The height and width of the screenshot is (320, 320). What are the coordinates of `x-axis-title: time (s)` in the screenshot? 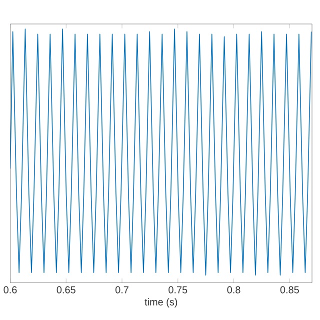 It's located at (161, 303).